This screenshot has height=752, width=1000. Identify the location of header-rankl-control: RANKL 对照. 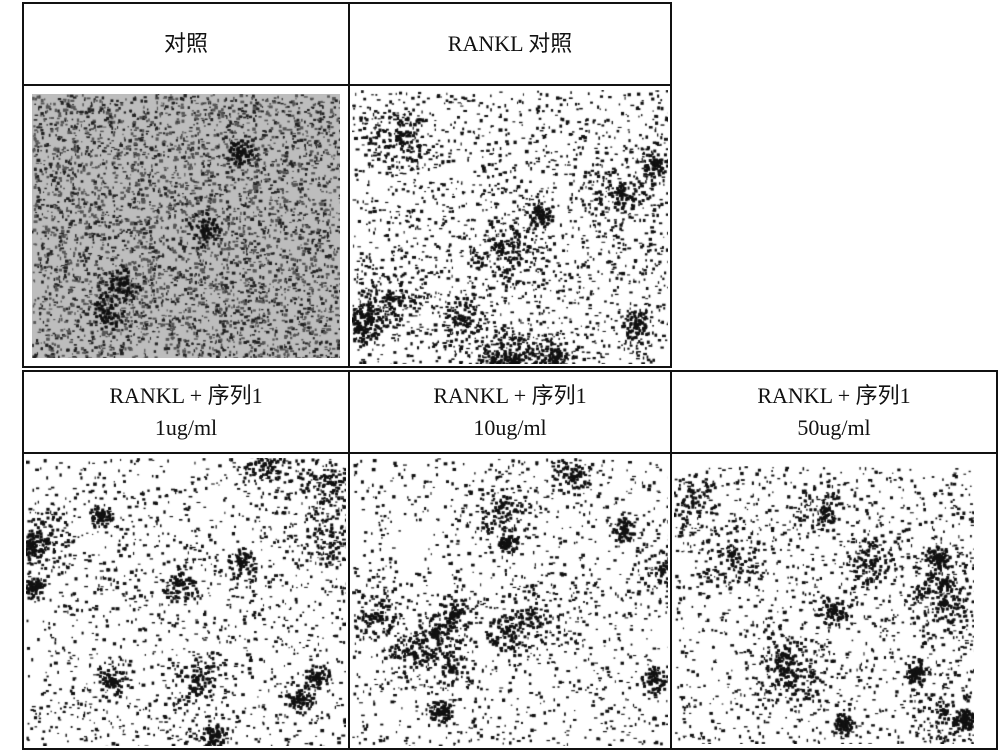
(510, 44).